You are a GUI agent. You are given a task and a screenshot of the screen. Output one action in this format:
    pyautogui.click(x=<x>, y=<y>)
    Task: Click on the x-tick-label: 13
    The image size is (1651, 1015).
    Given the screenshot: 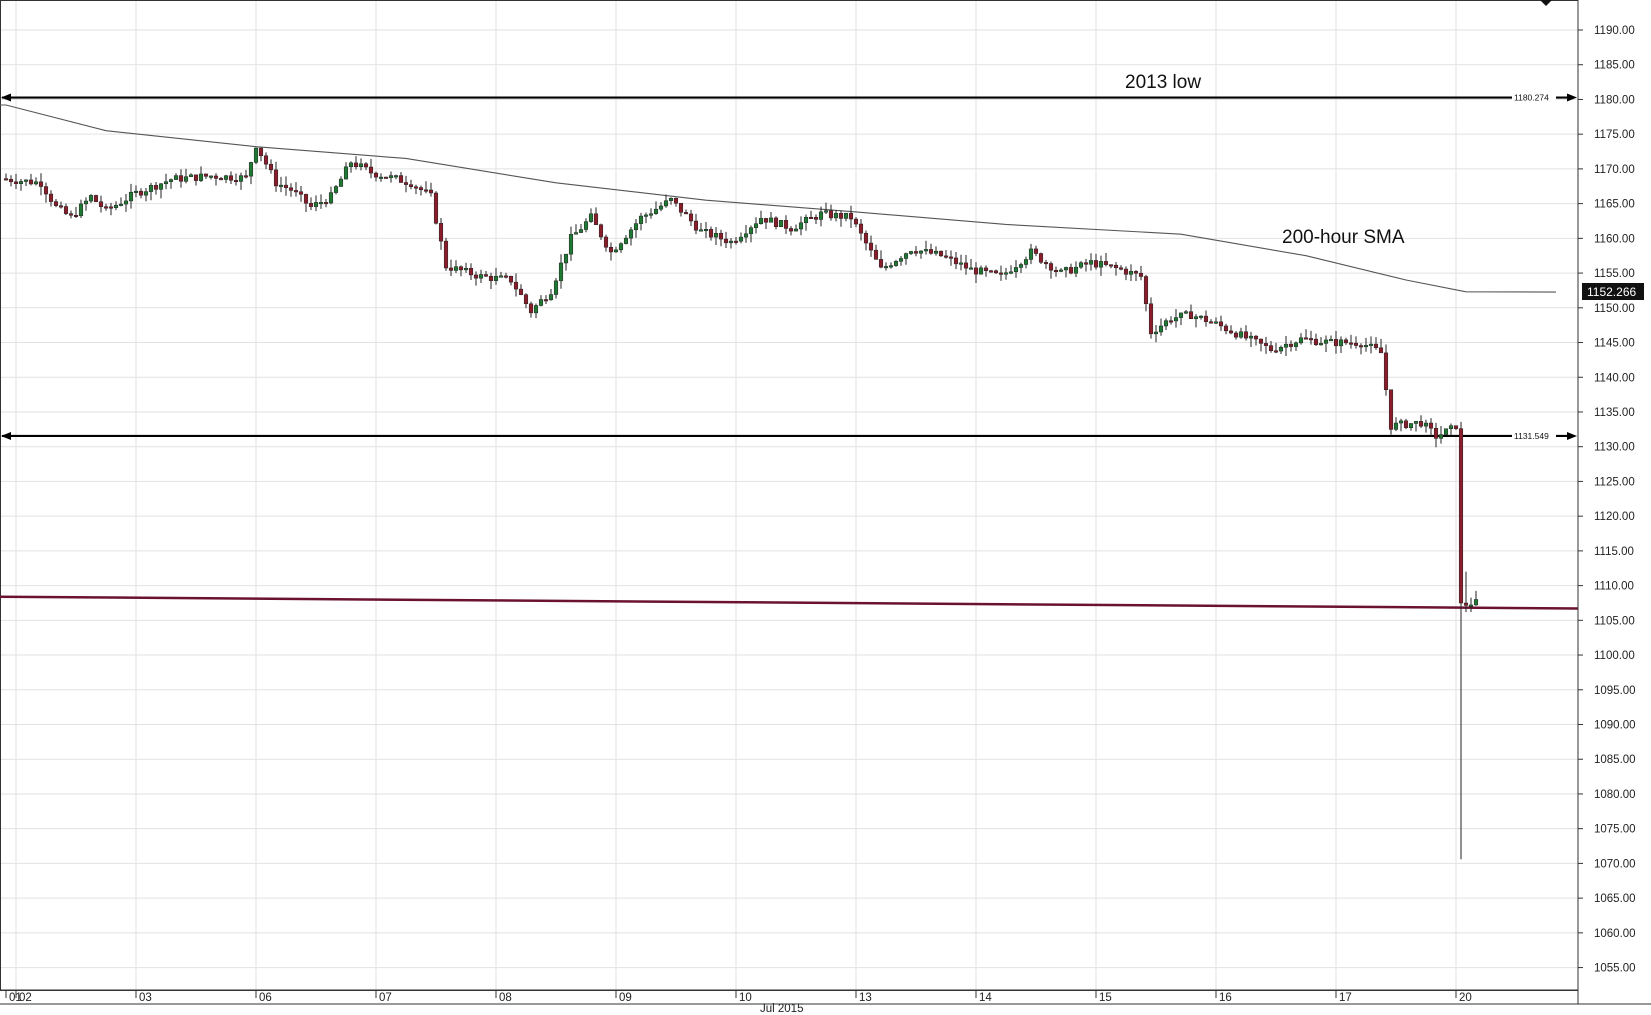 What is the action you would take?
    pyautogui.click(x=865, y=998)
    